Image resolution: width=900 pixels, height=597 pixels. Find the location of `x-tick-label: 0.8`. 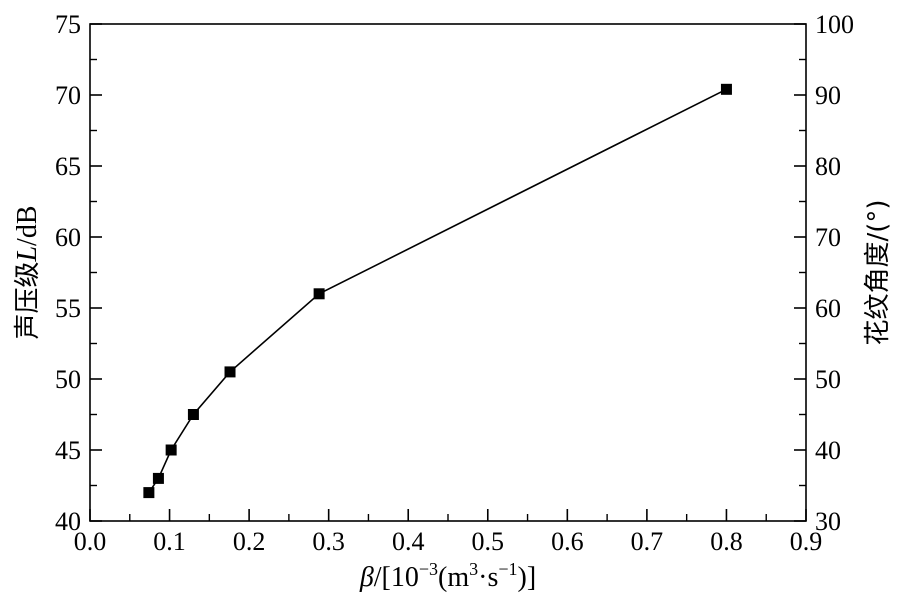

x-tick-label: 0.8 is located at coordinates (726, 541).